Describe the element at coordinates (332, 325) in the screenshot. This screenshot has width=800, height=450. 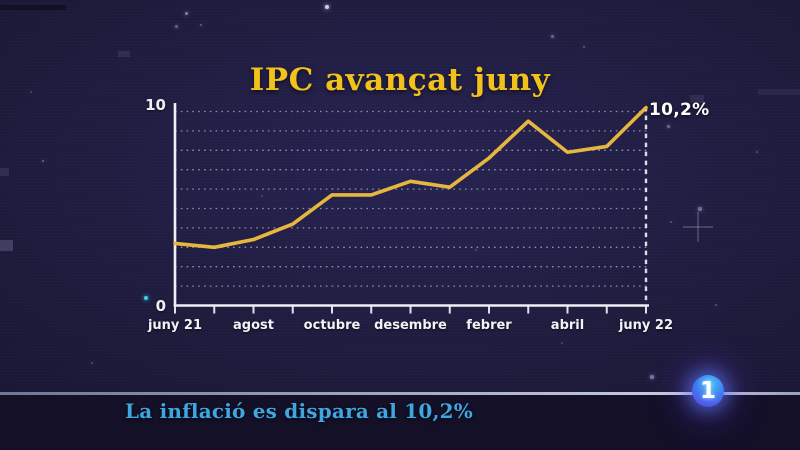
I see `x-axis-label: octubre` at that location.